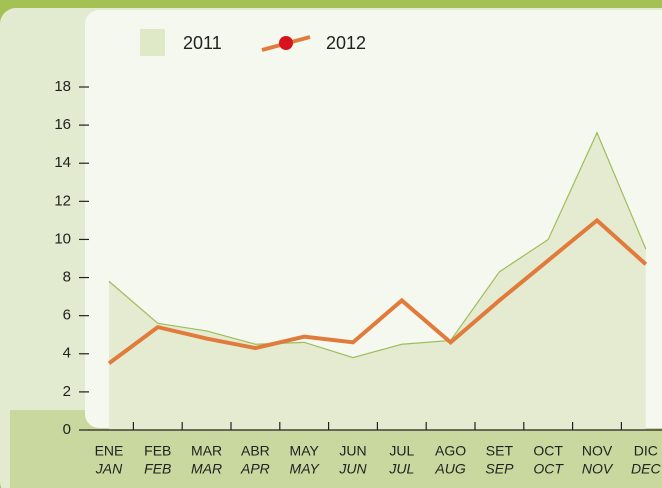 Image resolution: width=662 pixels, height=488 pixels. What do you see at coordinates (401, 469) in the screenshot?
I see `x-tick-label-en: JUL` at bounding box center [401, 469].